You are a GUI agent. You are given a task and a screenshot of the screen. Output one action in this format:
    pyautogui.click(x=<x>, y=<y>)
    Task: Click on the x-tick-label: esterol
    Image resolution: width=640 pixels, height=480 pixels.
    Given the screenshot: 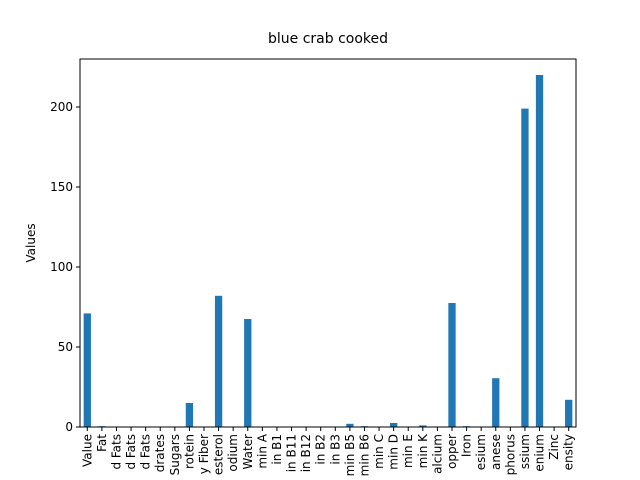 What is the action you would take?
    pyautogui.click(x=219, y=454)
    